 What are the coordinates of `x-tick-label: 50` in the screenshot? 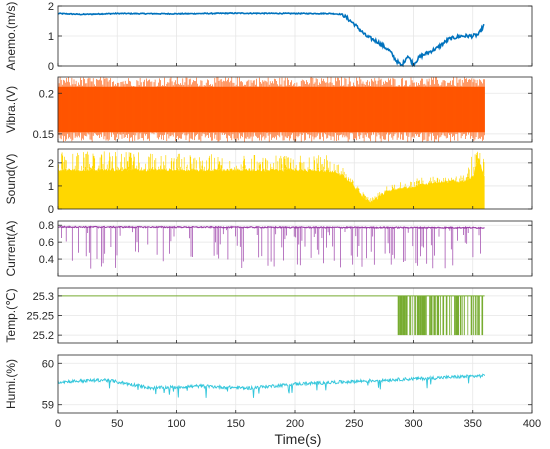 It's located at (117, 424).